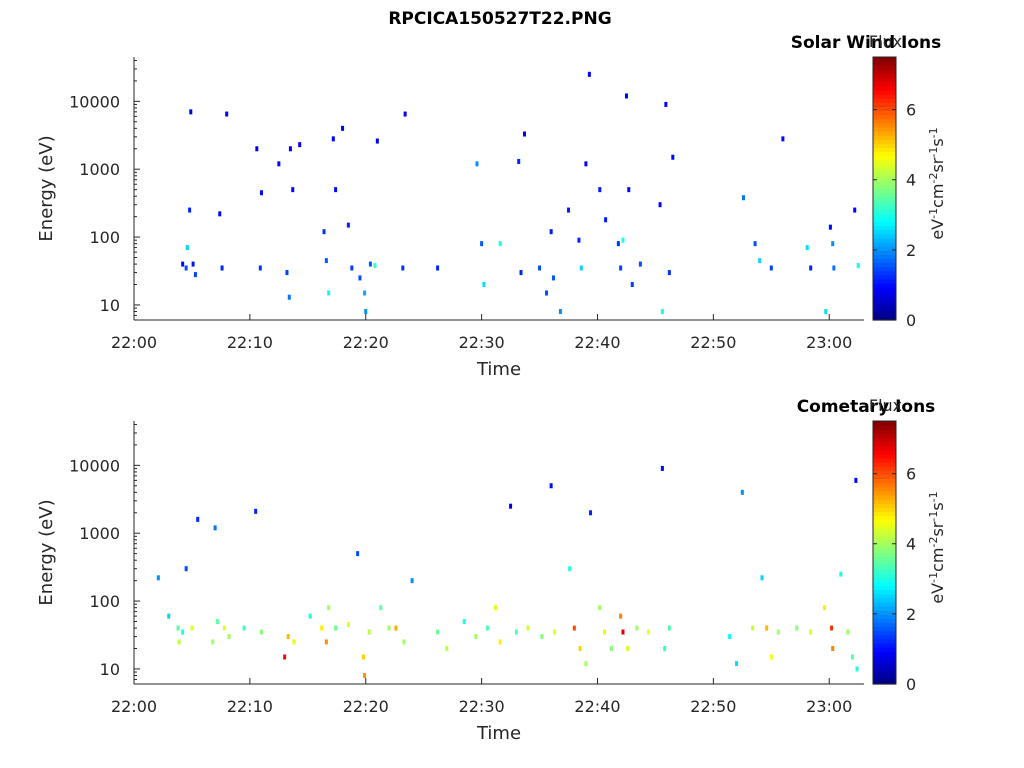  Describe the element at coordinates (911, 544) in the screenshot. I see `colorbar-tick-label: 4` at that location.